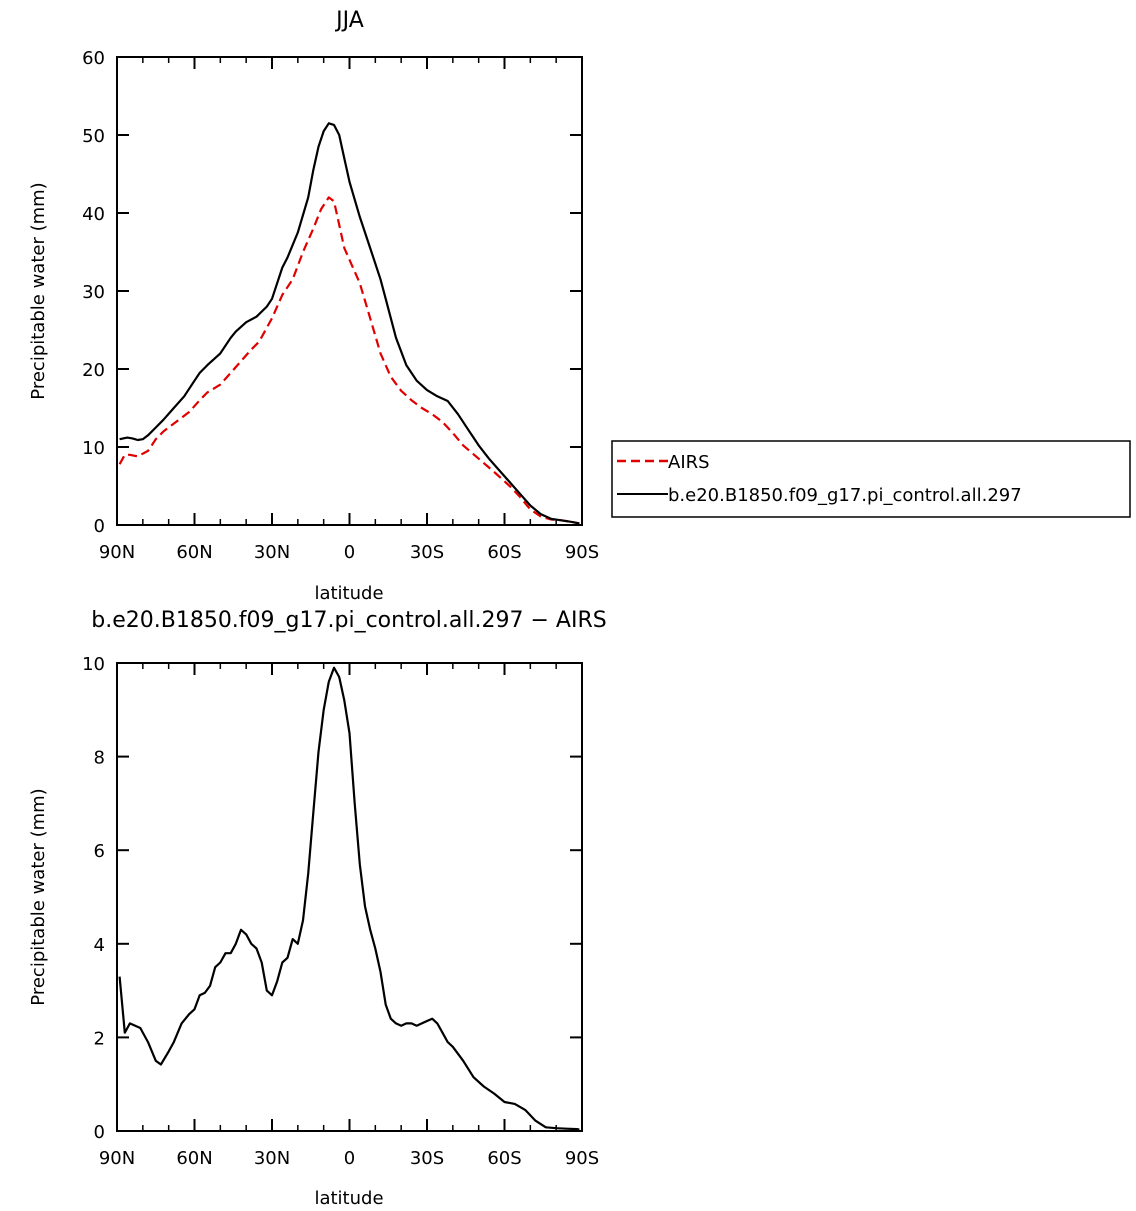 Image resolution: width=1136 pixels, height=1211 pixels. Describe the element at coordinates (93, 214) in the screenshot. I see `top-y-tick-label: 40` at that location.